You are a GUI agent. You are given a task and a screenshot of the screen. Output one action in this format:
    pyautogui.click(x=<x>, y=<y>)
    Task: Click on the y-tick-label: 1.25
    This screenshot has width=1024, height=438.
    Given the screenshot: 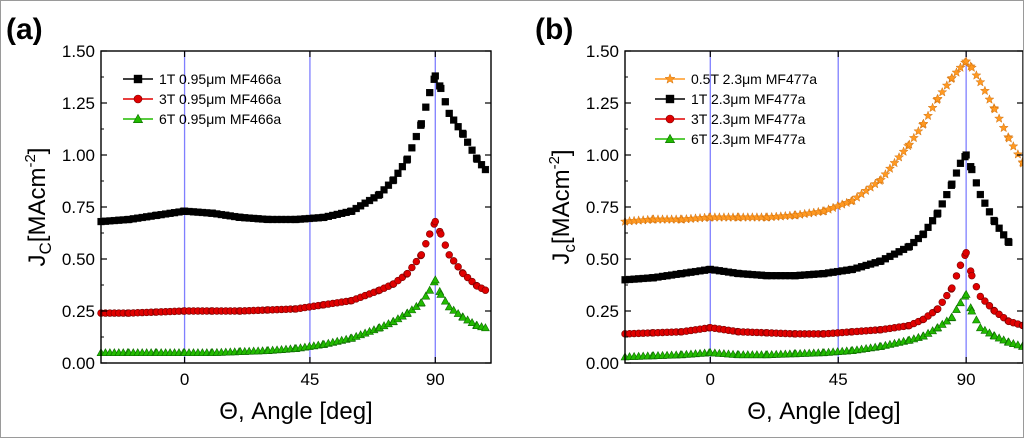 What is the action you would take?
    pyautogui.click(x=602, y=103)
    